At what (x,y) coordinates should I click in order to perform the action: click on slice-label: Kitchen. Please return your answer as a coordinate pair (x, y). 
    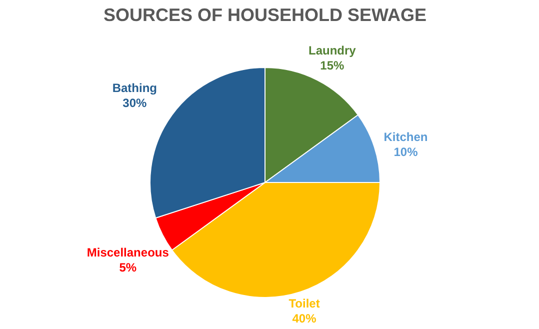
    Looking at the image, I should click on (406, 137).